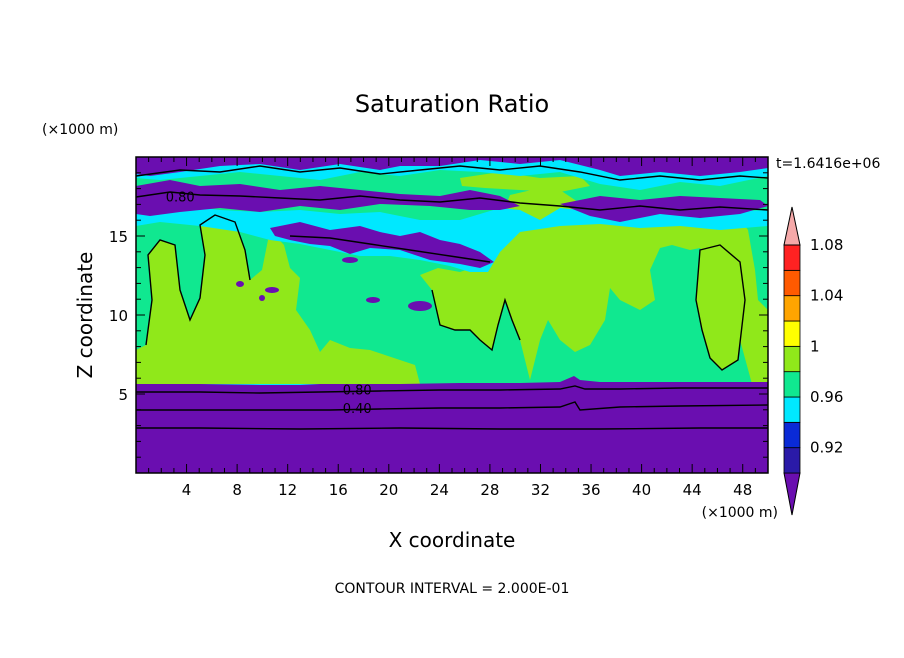 The width and height of the screenshot is (904, 658). Describe the element at coordinates (452, 104) in the screenshot. I see `chart-title: Saturation Ratio` at that location.